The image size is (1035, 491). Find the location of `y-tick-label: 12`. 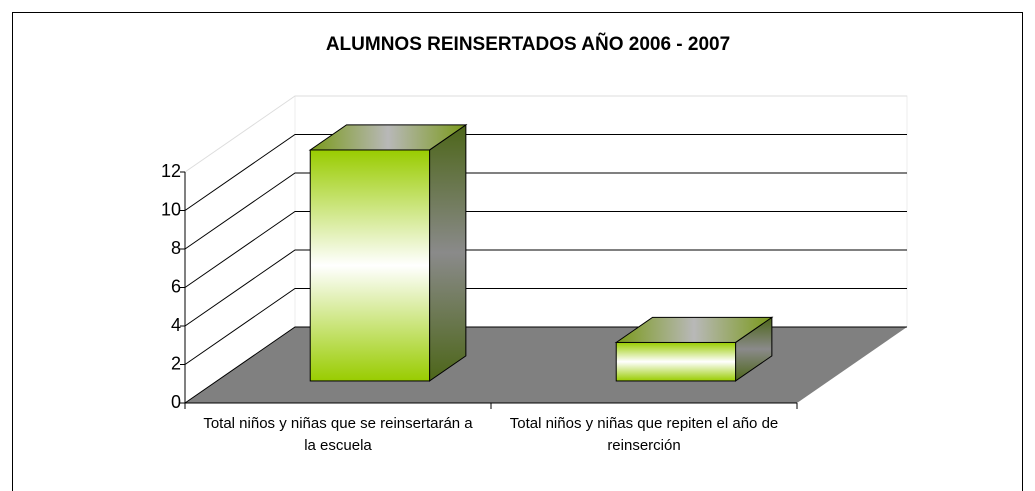

y-tick-label: 12 is located at coordinates (171, 171).